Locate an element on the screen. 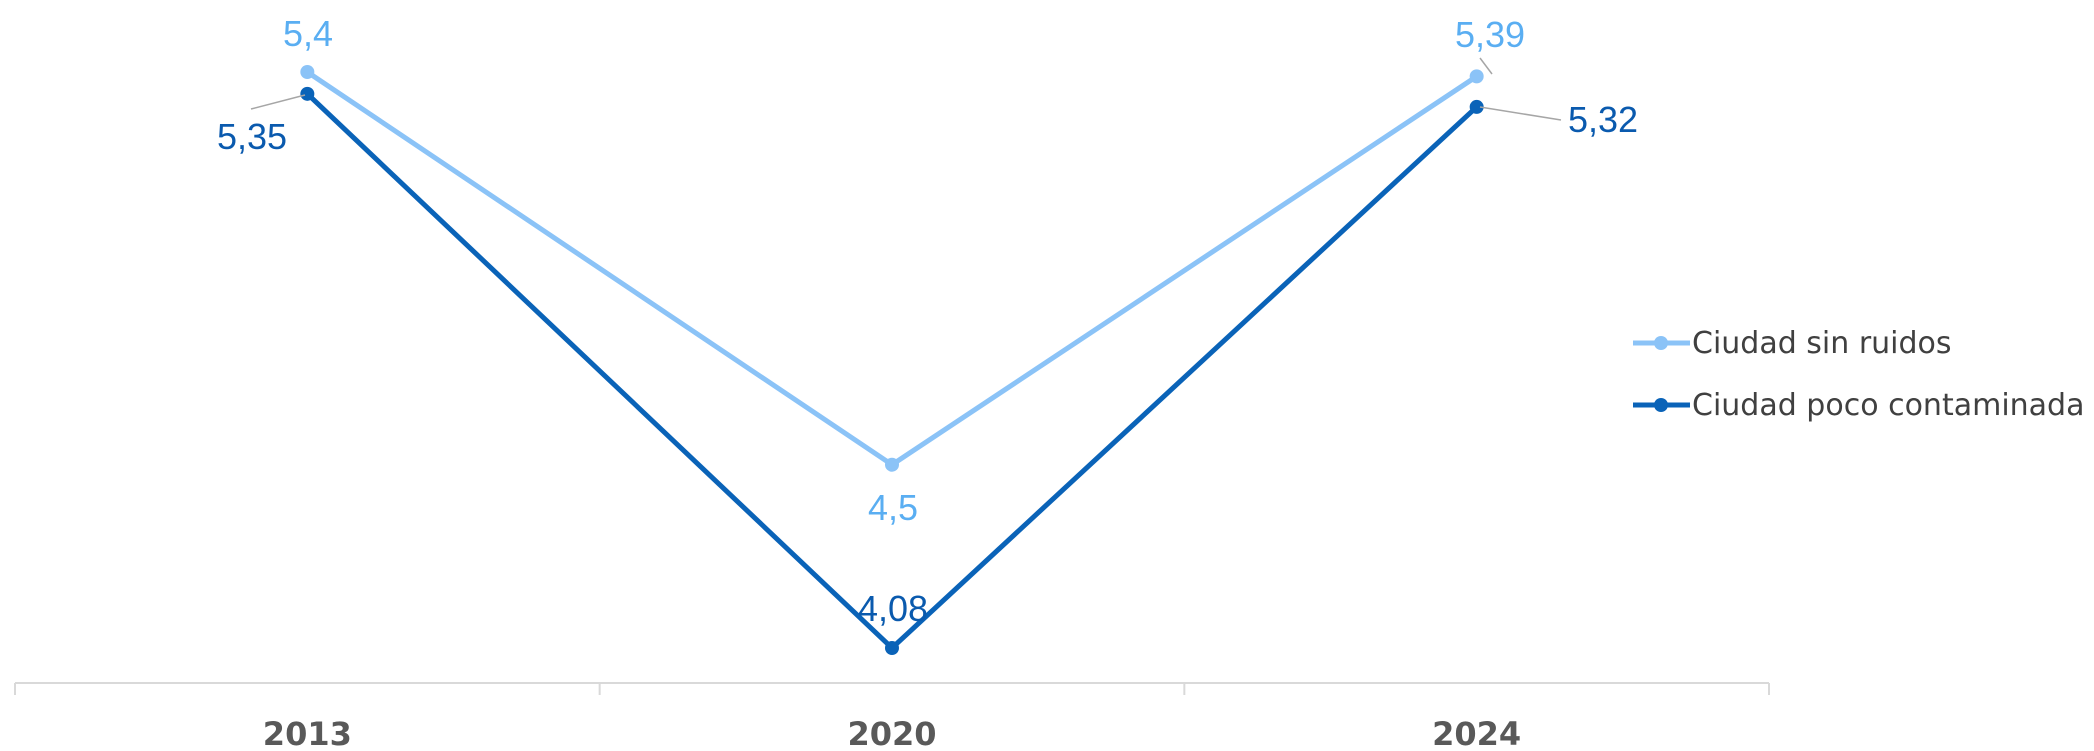 The width and height of the screenshot is (2094, 751). legend-item: Ciudad poco contaminada is located at coordinates (1858, 405).